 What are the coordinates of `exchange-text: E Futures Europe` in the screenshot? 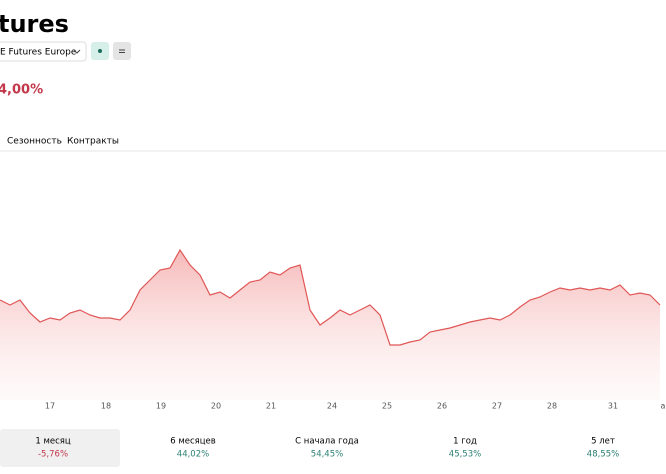 It's located at (38, 53).